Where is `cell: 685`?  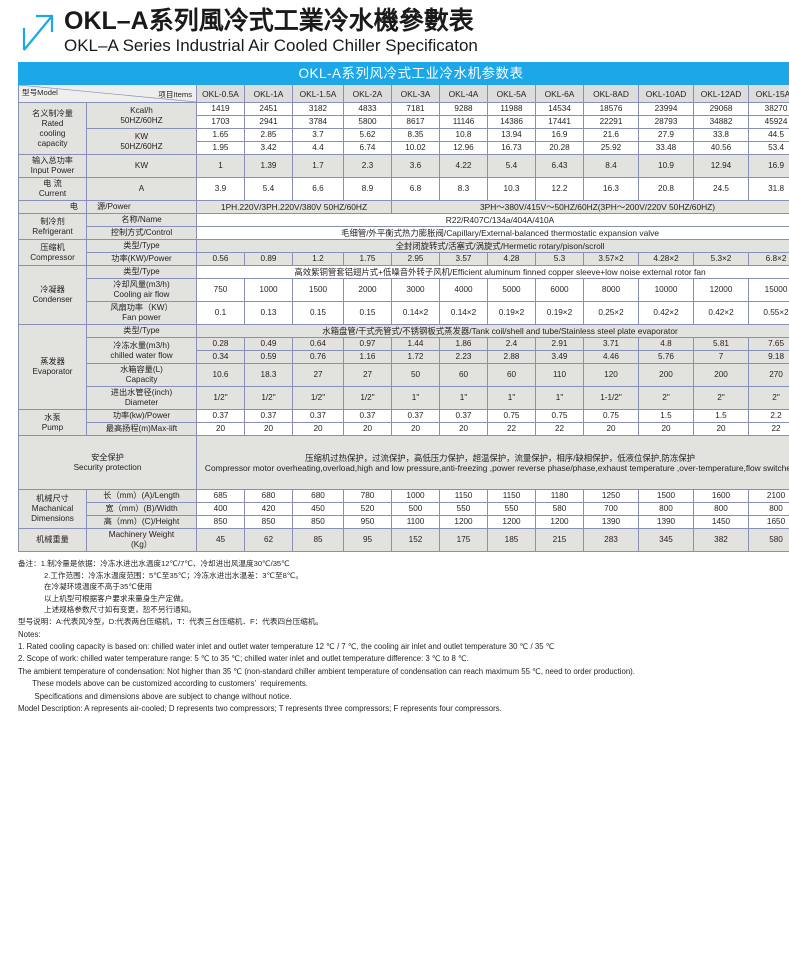
cell: 685 is located at coordinates (220, 496).